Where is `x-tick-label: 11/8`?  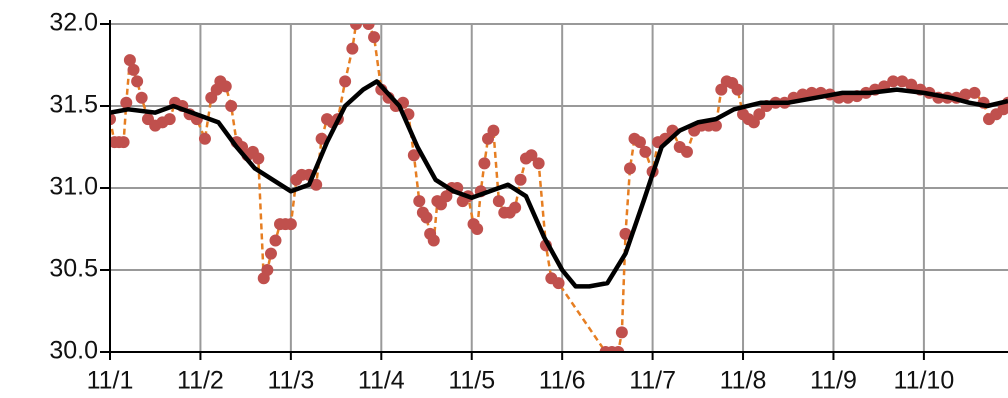
x-tick-label: 11/8 is located at coordinates (743, 381).